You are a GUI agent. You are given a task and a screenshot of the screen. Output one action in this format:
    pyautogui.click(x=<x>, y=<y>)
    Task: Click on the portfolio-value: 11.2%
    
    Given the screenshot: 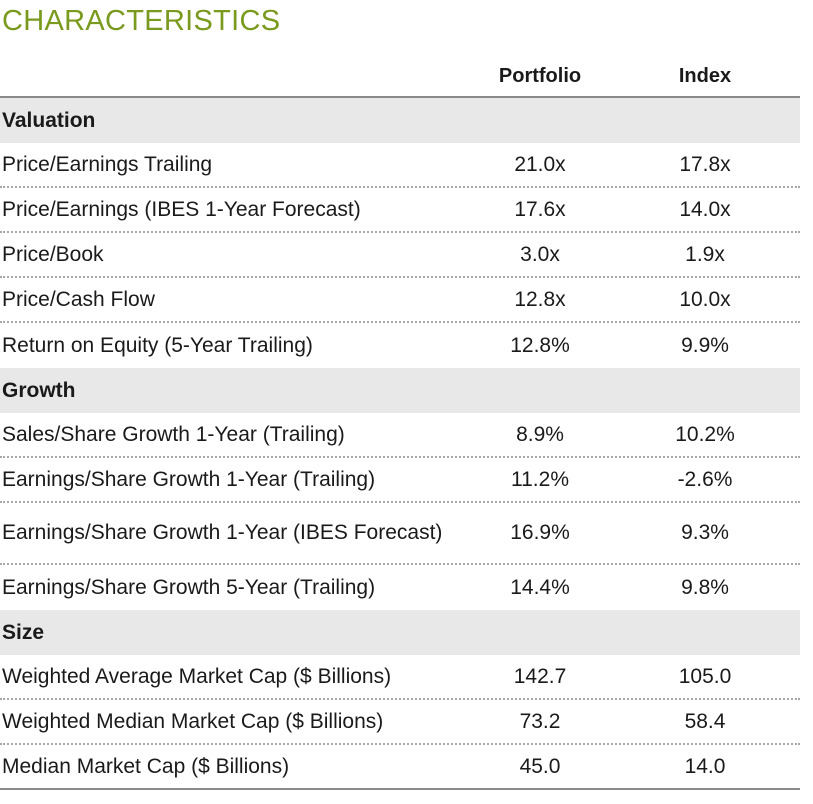 What is the action you would take?
    pyautogui.click(x=540, y=479)
    